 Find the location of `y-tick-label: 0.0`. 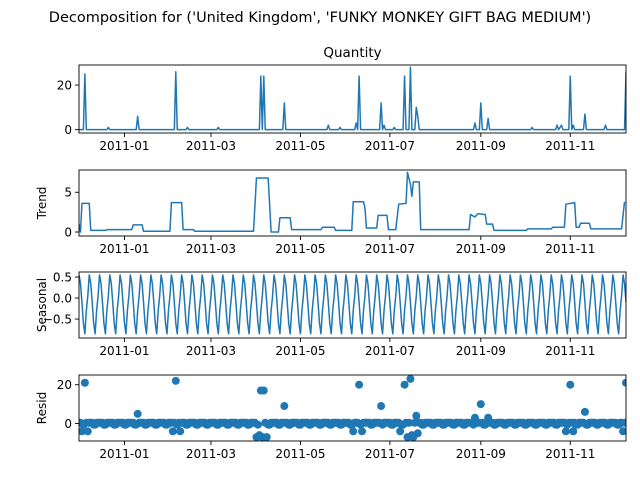

y-tick-label: 0.0 is located at coordinates (62, 298).